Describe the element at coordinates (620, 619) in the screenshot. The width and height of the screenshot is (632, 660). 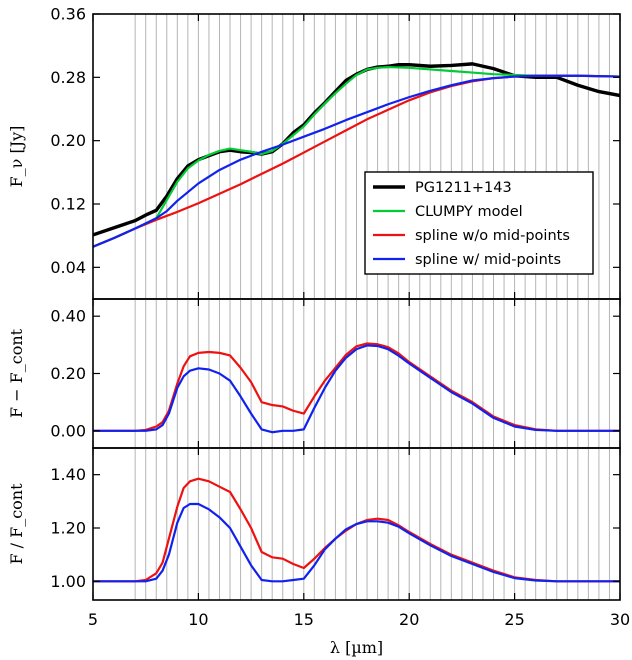
I see `x-tick-label: 30` at that location.